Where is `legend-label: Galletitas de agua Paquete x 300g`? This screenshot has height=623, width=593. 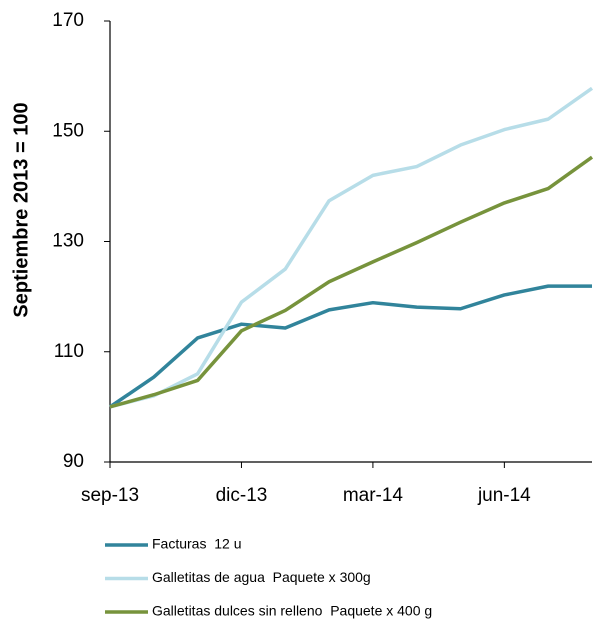
legend-label: Galletitas de agua Paquete x 300g is located at coordinates (261, 577).